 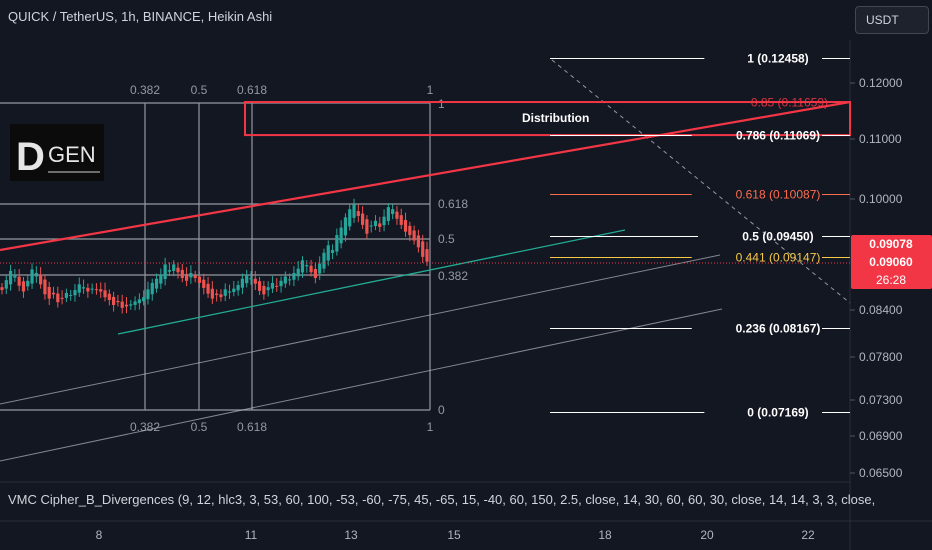 I want to click on fib-level-label: 0.441 (0.09147), so click(x=778, y=258).